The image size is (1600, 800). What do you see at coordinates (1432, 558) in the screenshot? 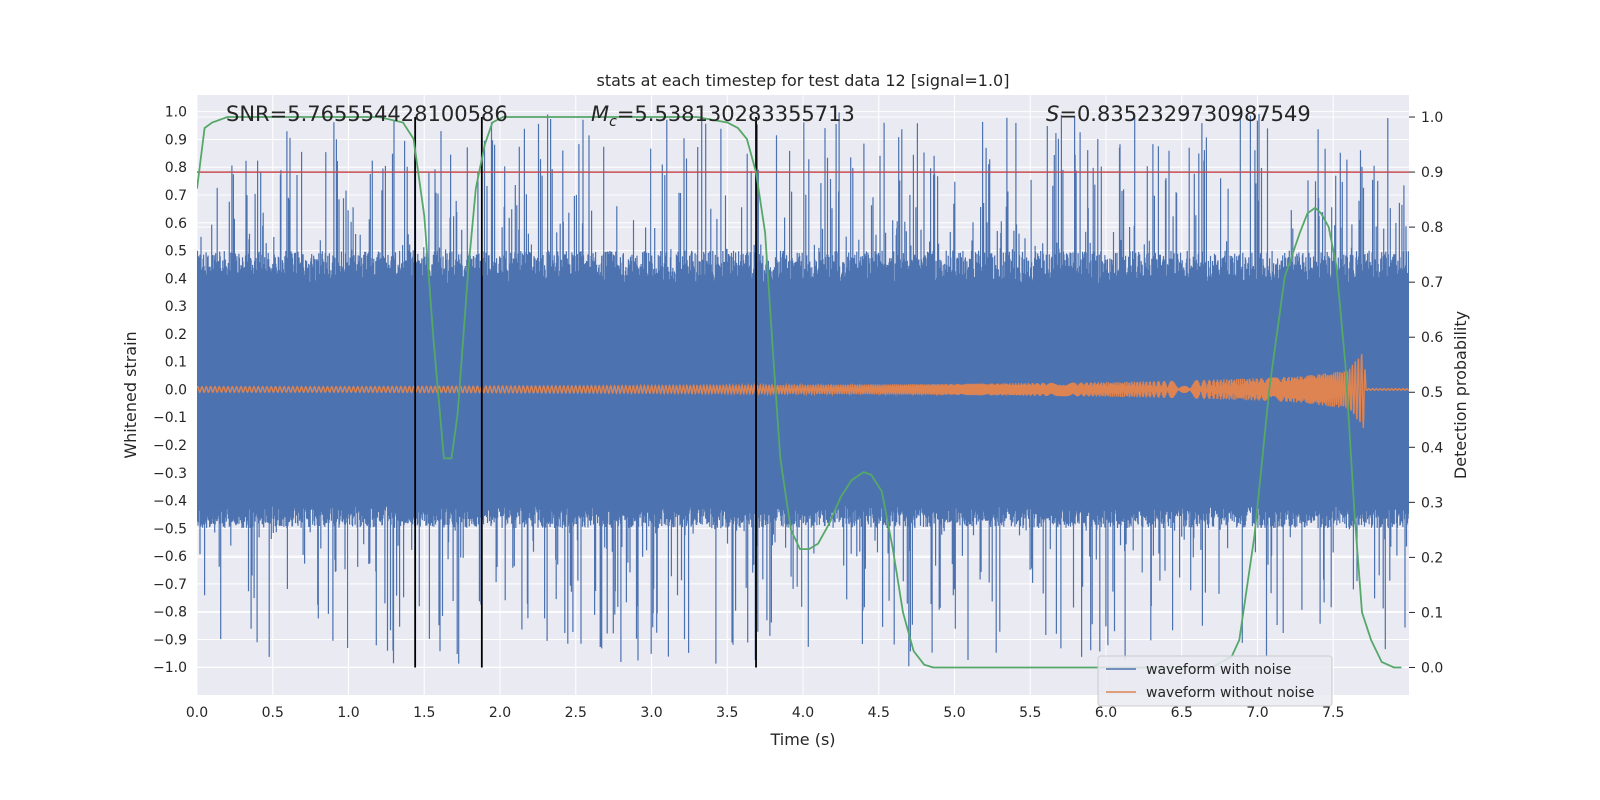
I see `y2-tick-label: 0.2` at bounding box center [1432, 558].